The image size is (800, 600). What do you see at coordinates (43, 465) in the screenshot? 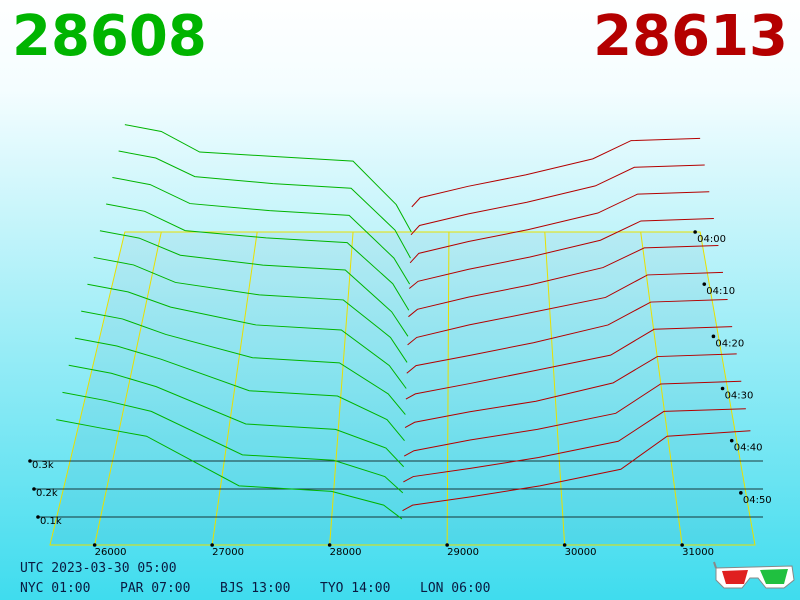
I see `y-tick-label: 0.3k` at bounding box center [43, 465].